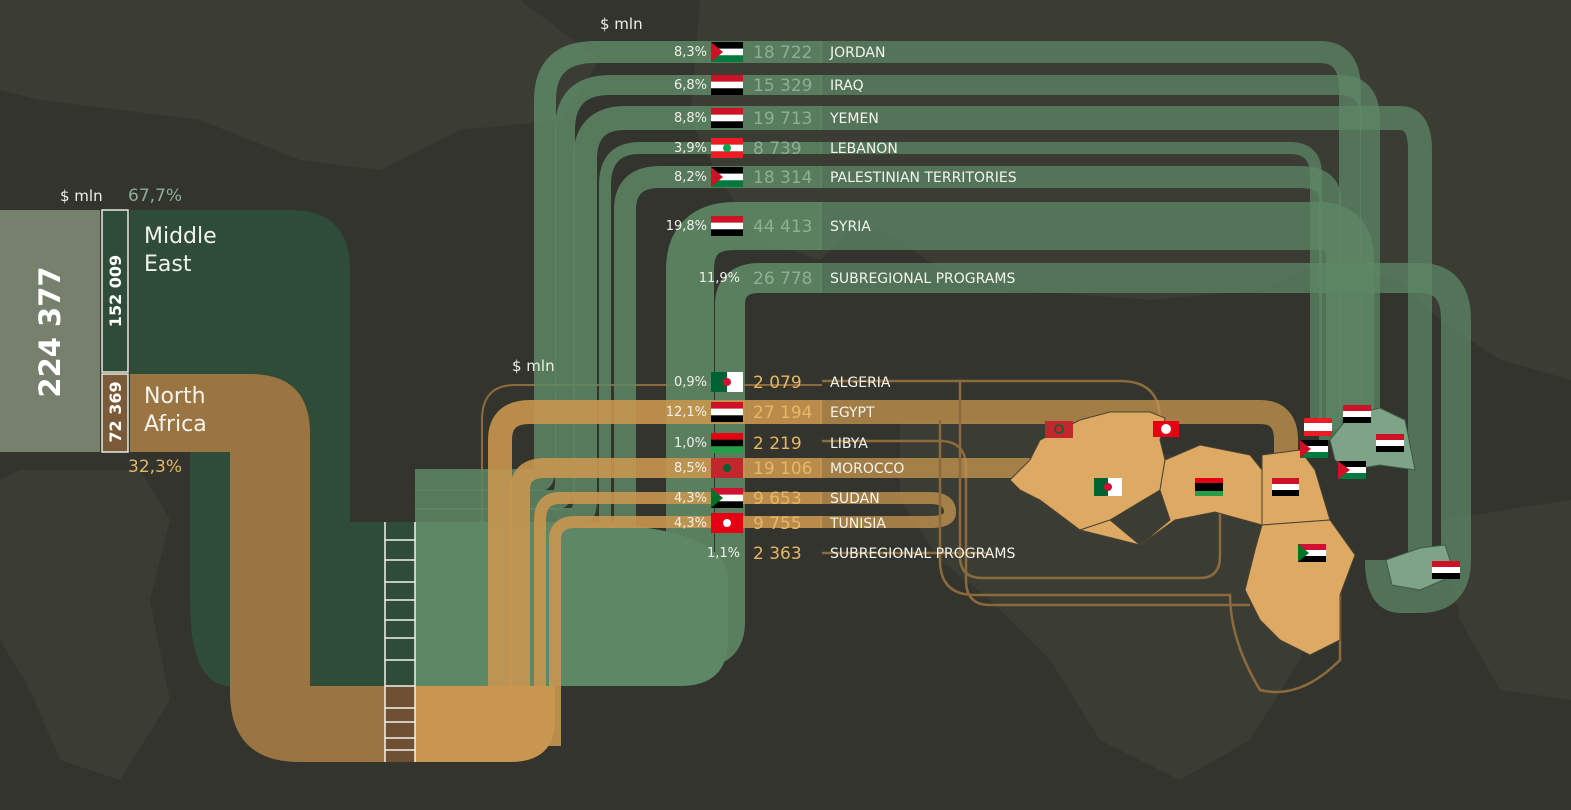 The width and height of the screenshot is (1571, 810). Describe the element at coordinates (782, 178) in the screenshot. I see `row-value: 18 314` at that location.